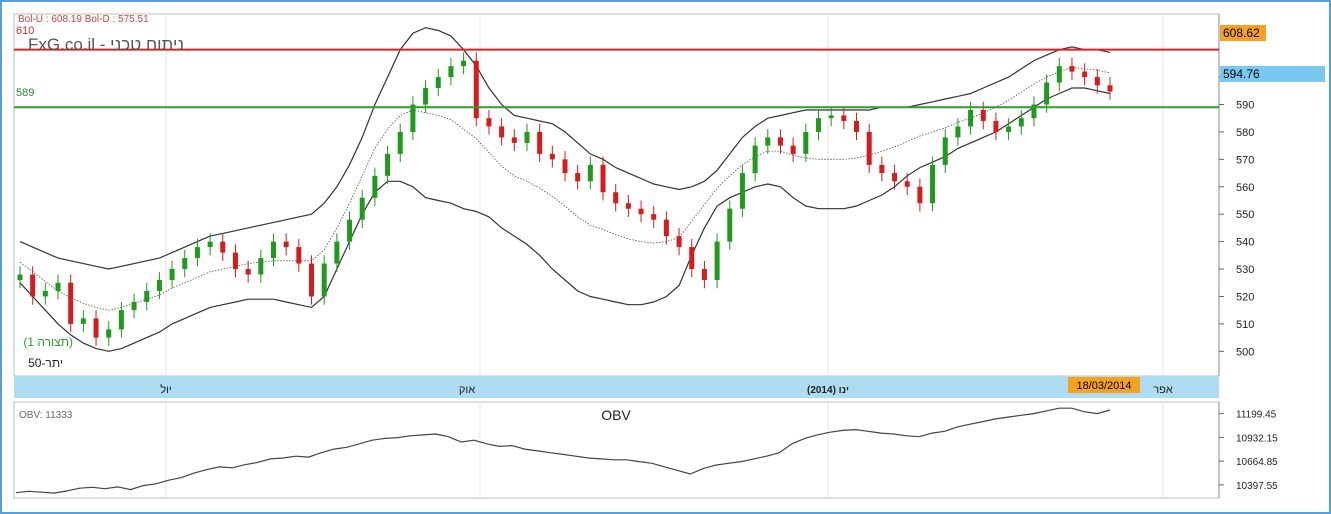  I want to click on x-axis-strip, so click(616, 387).